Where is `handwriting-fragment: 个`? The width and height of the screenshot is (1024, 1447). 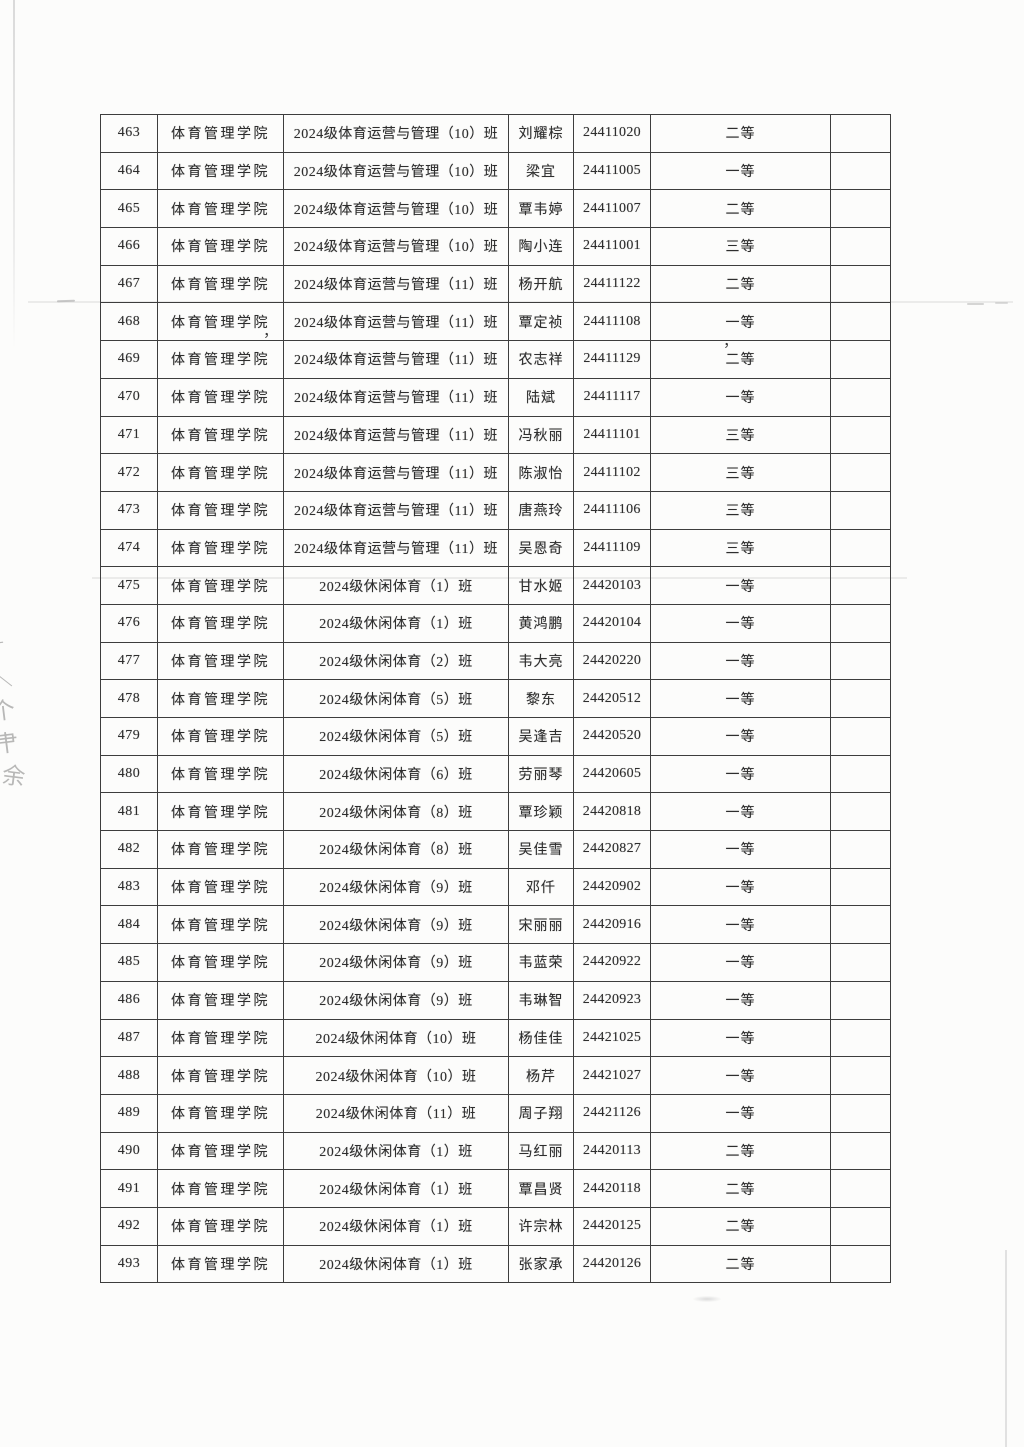
handwriting-fragment: 个 is located at coordinates (8, 711).